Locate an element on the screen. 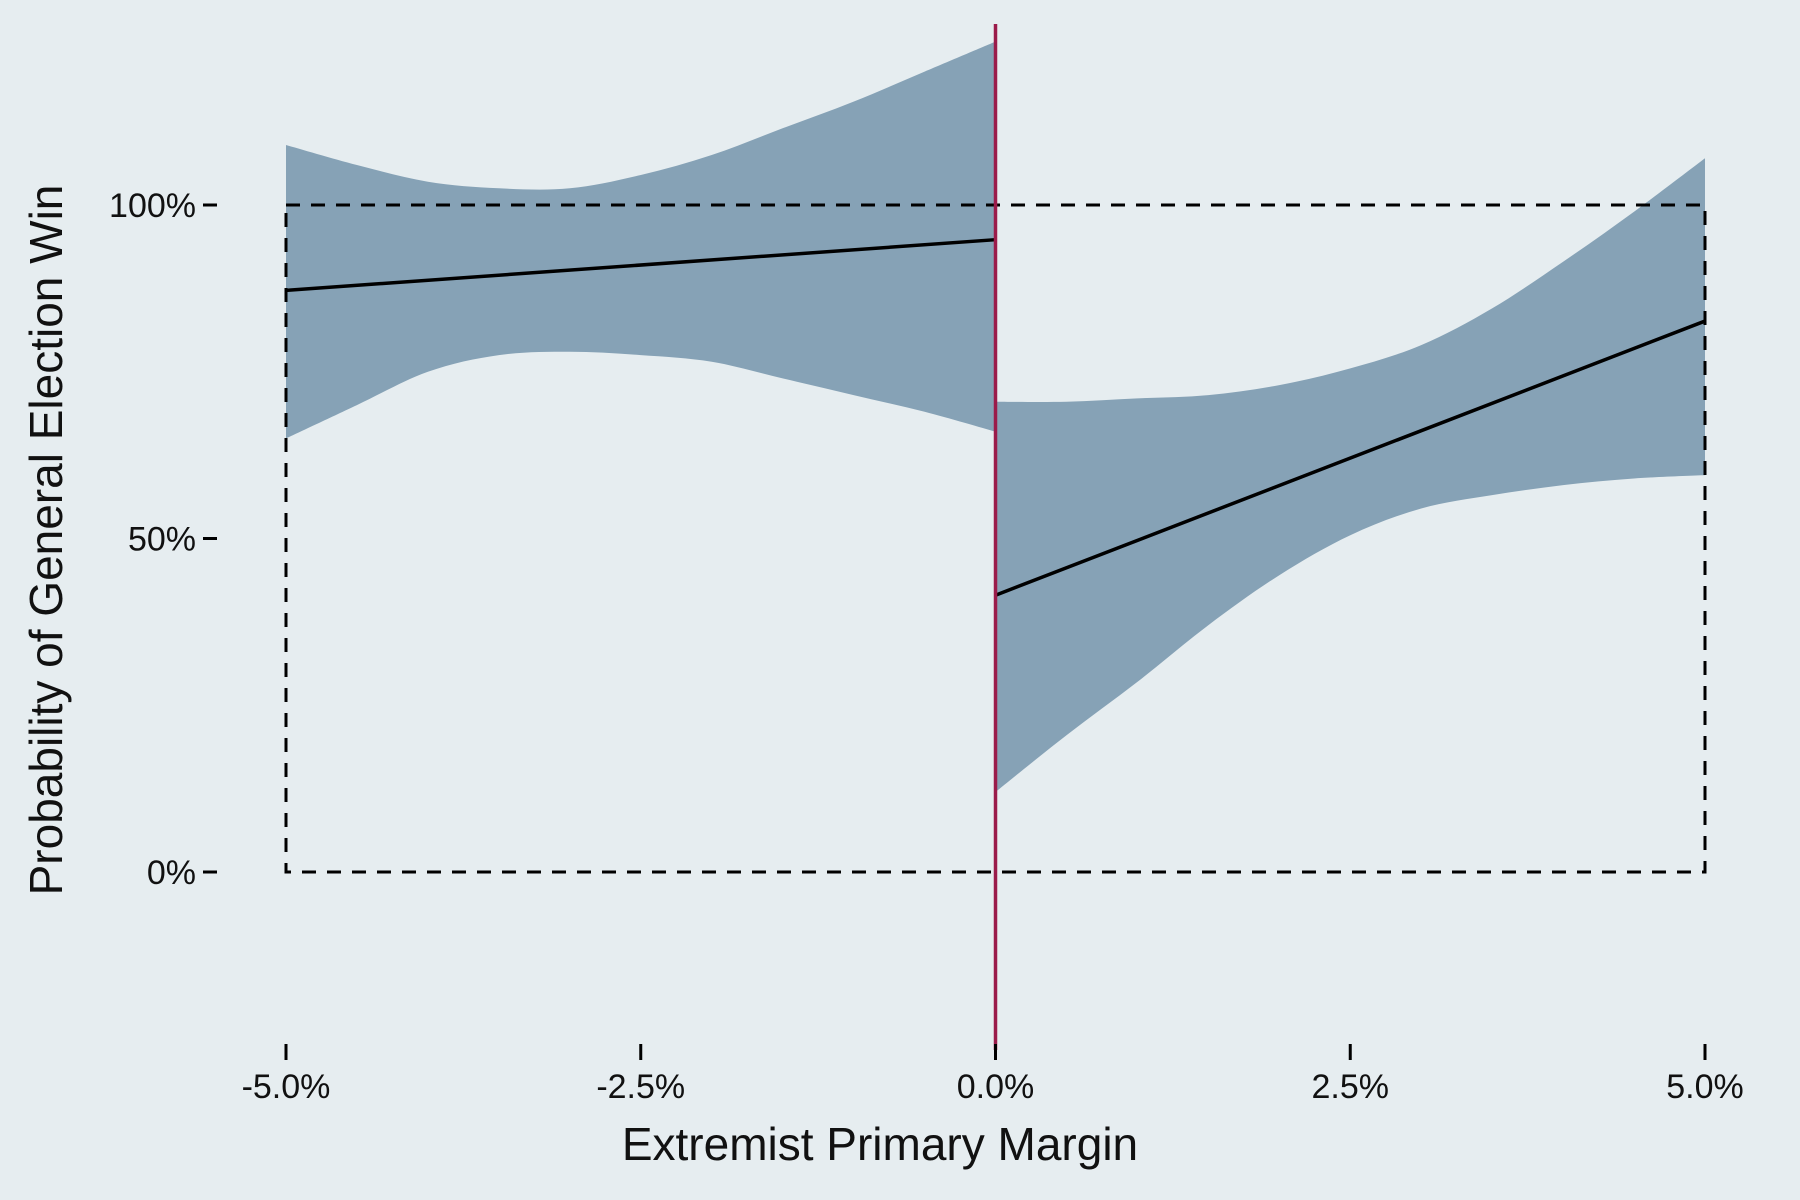 This screenshot has width=1800, height=1200. x-tick-label: 5.0% is located at coordinates (1705, 1087).